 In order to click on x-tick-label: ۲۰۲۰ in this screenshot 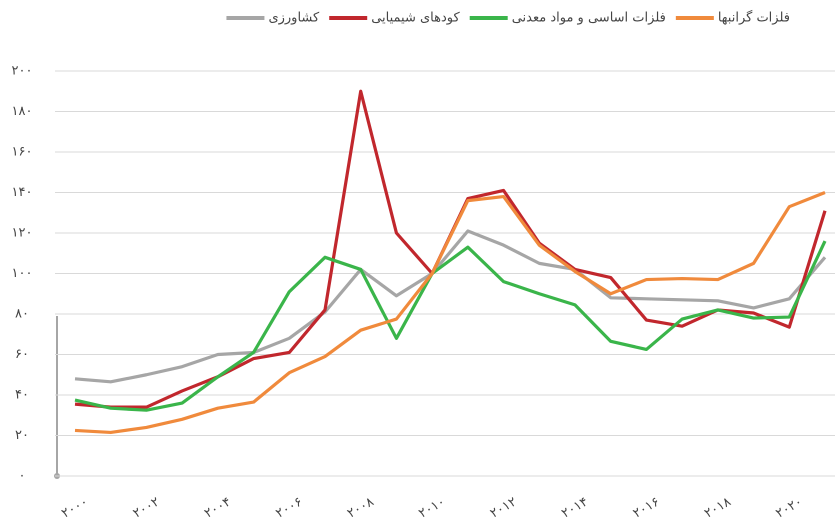, I will do `click(789, 508)`.